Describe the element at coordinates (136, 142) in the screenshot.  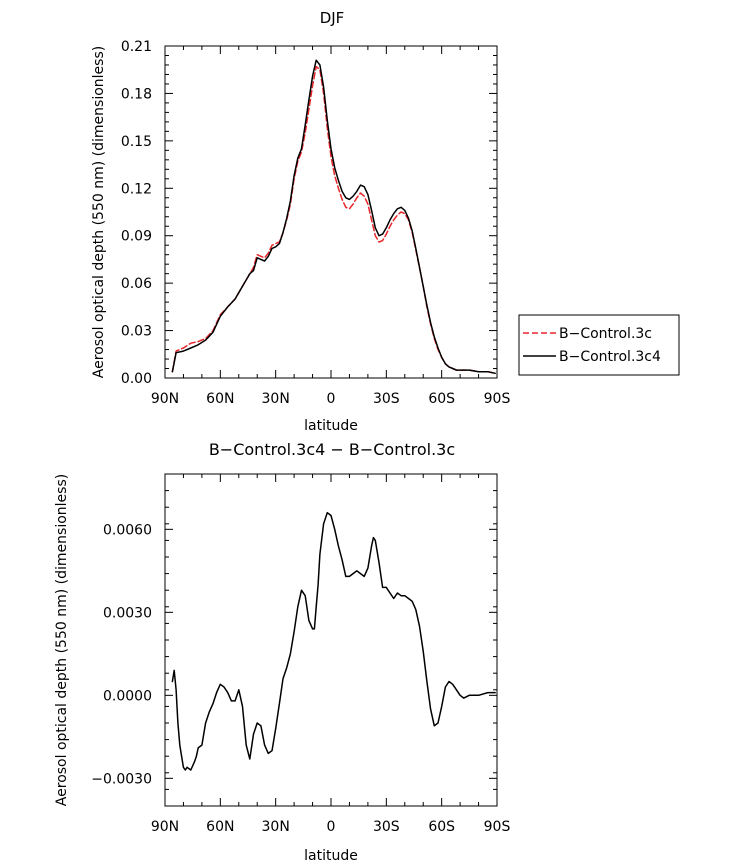
I see `y-tick-label: 0.15` at that location.